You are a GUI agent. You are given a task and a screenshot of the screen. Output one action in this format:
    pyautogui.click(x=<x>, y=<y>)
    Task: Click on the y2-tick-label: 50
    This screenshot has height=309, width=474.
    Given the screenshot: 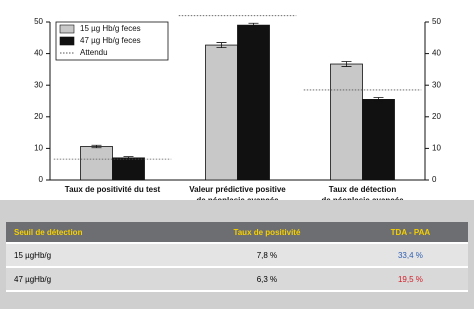 What is the action you would take?
    pyautogui.click(x=436, y=21)
    